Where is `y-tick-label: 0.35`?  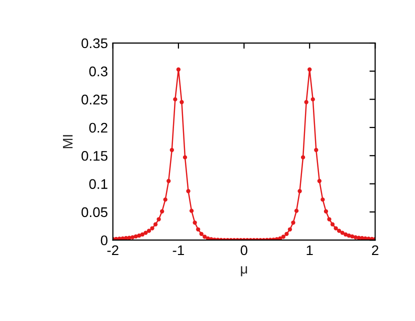
y-tick-label: 0.35 is located at coordinates (95, 43).